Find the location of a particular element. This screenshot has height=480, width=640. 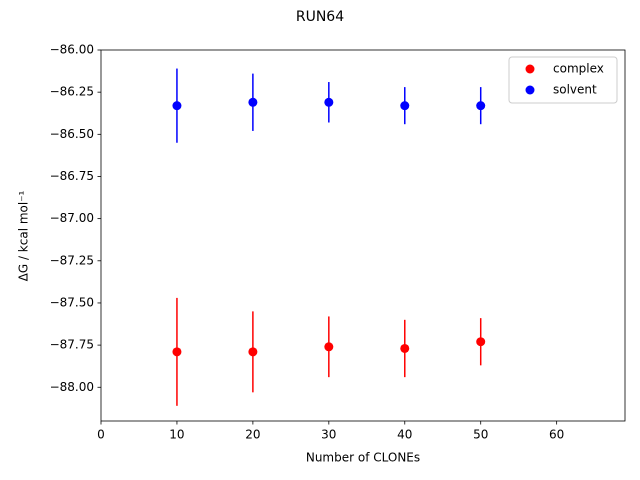

y-tick-label: −87.25 is located at coordinates (72, 260).